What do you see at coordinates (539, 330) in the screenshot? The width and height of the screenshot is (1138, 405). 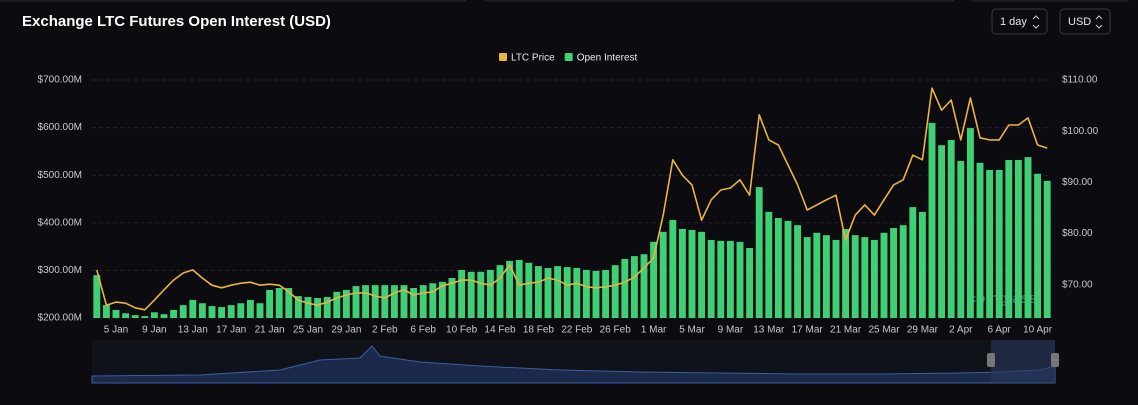 I see `x-tick-label: 18 Feb` at bounding box center [539, 330].